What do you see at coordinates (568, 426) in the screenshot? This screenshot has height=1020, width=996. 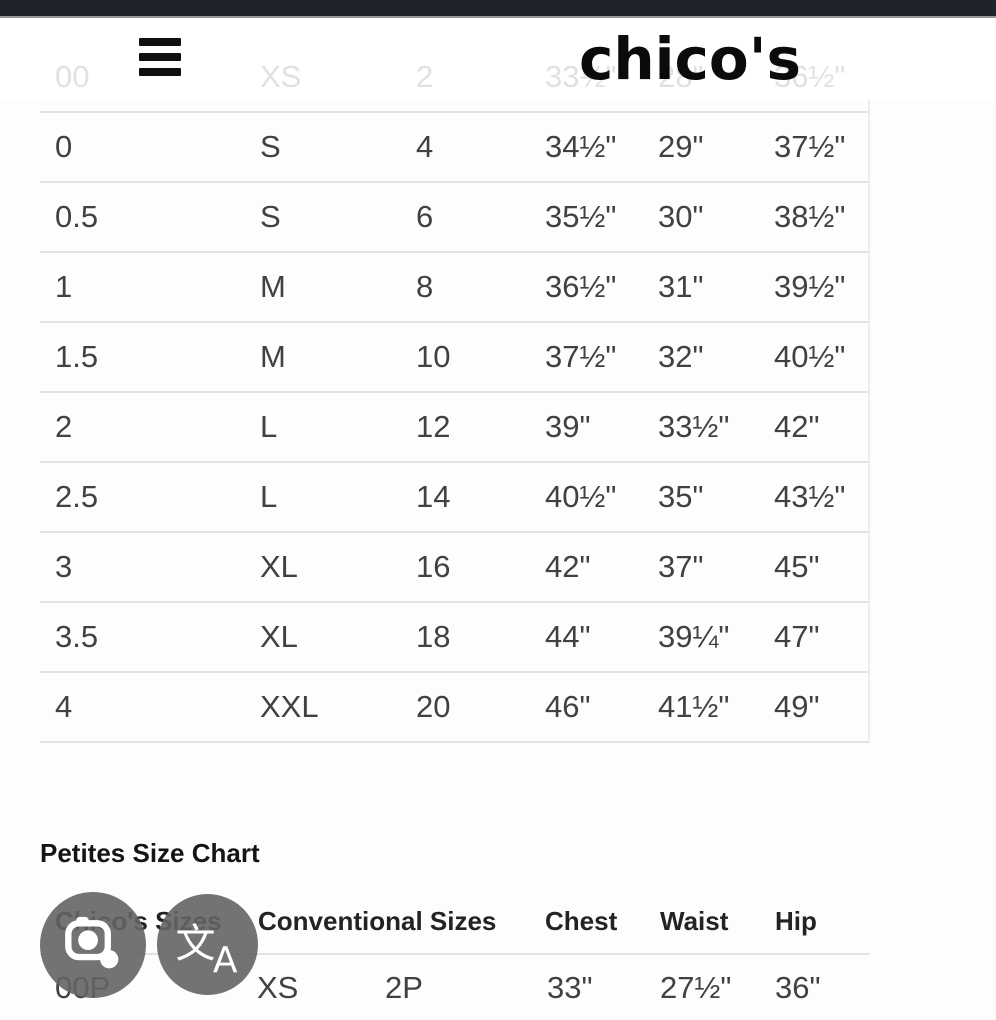 I see `chest-cell: 39"` at bounding box center [568, 426].